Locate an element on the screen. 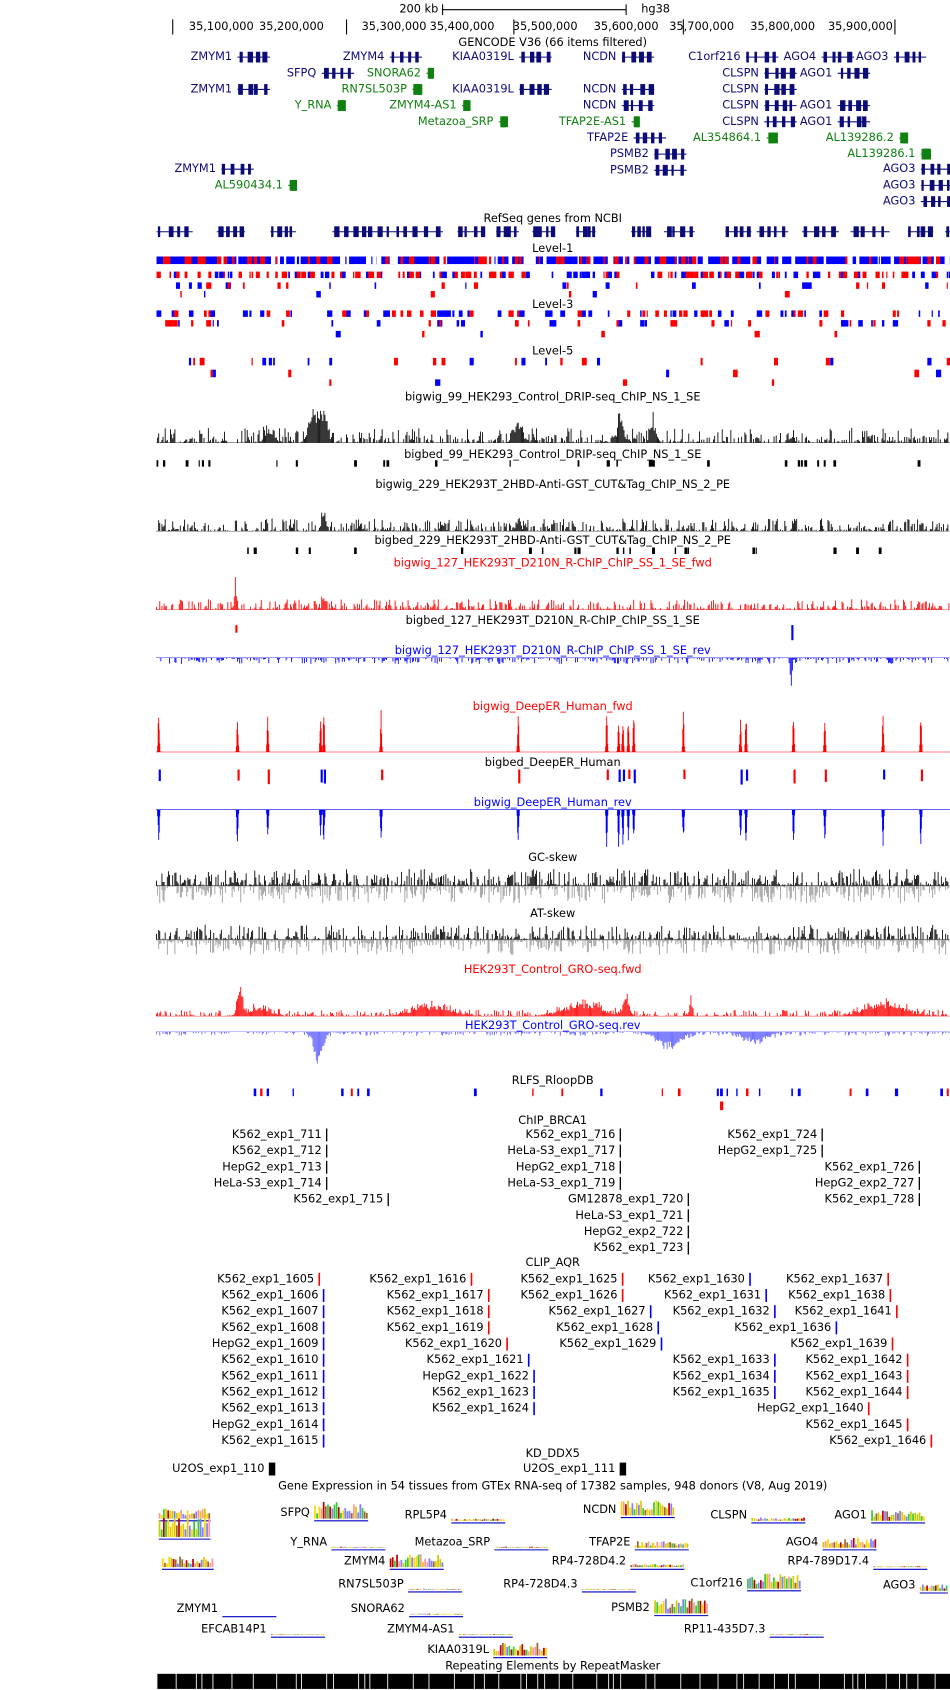  track-title: Level-1 is located at coordinates (552, 248).